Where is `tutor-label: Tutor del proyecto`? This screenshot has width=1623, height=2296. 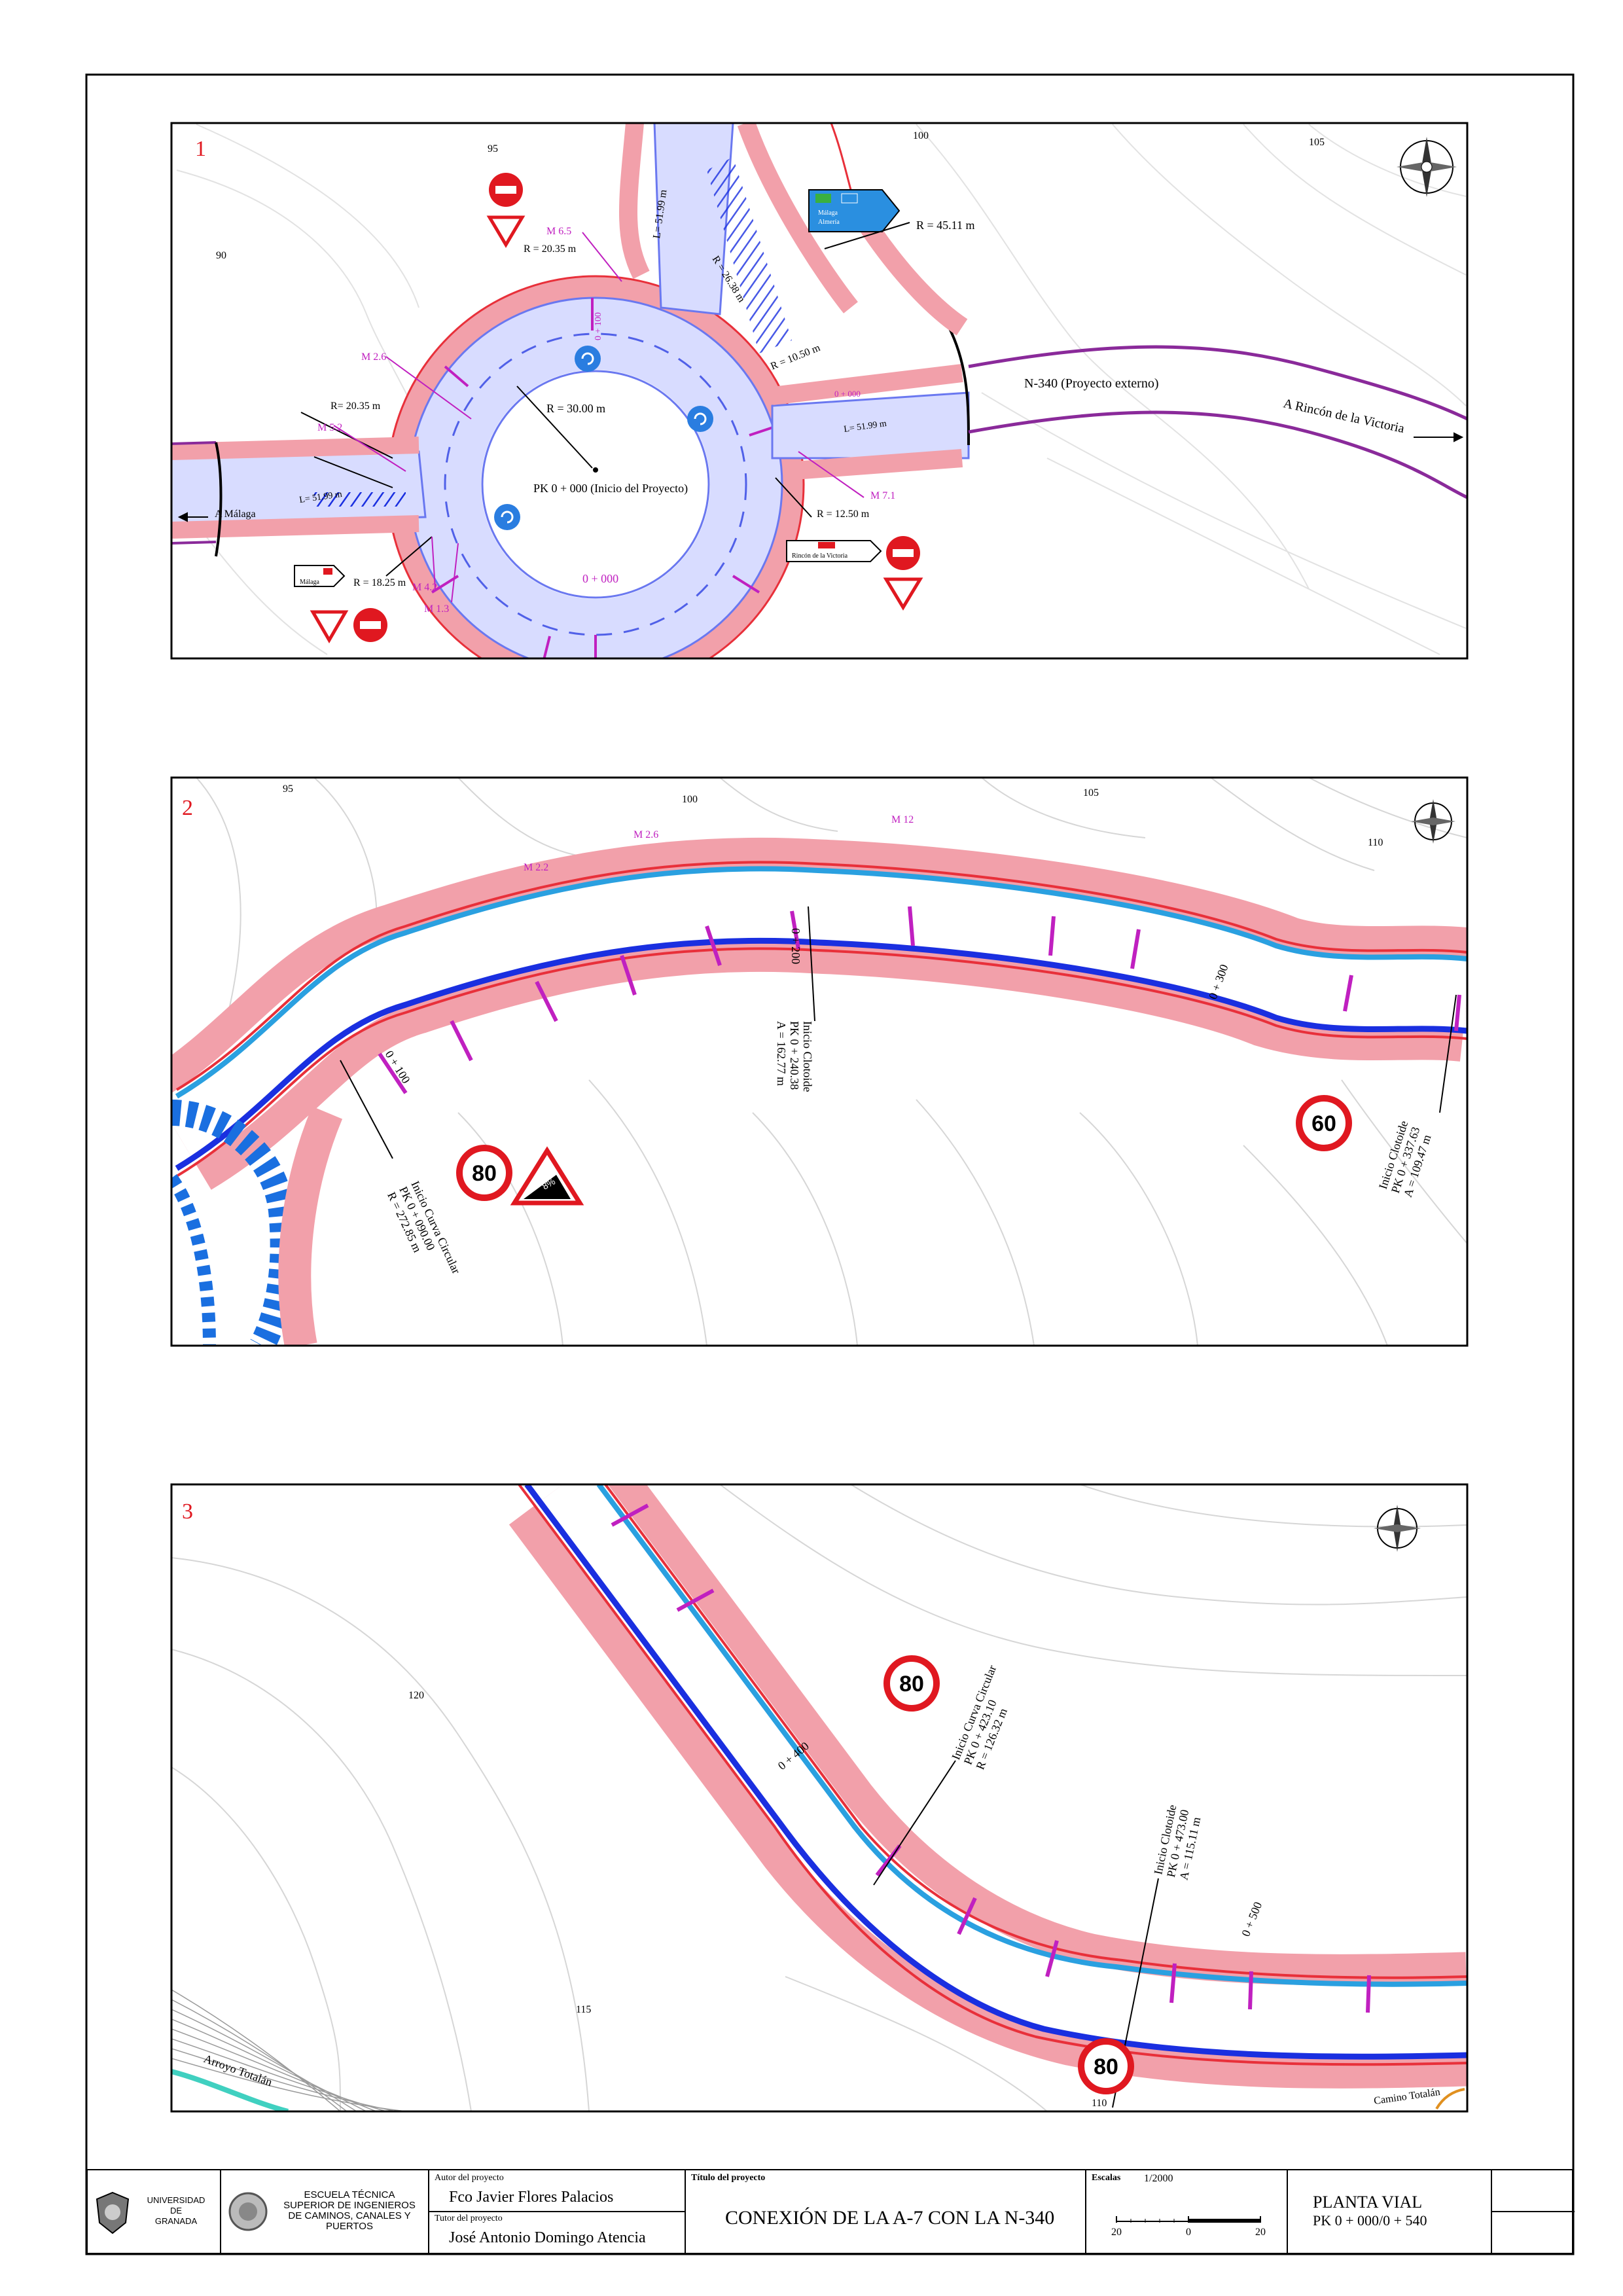
tutor-label: Tutor del proyecto is located at coordinates (469, 2218).